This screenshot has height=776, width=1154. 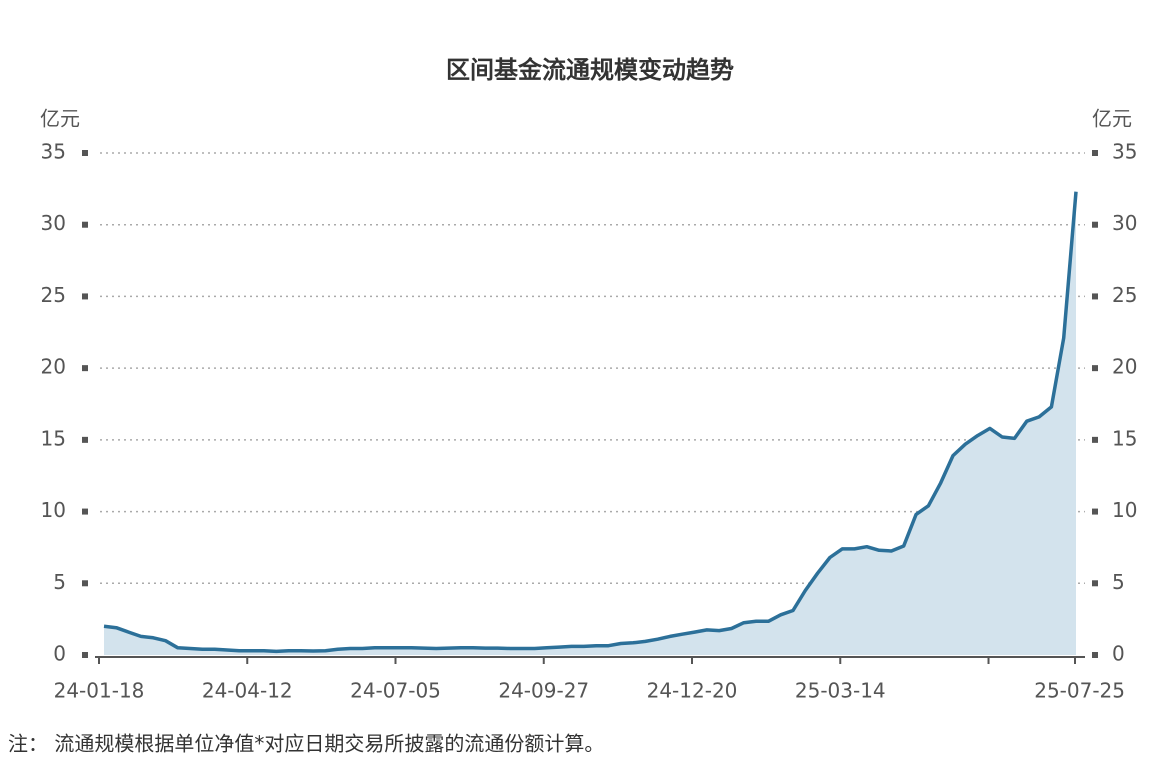 I want to click on y-tick-label: 20, so click(x=53, y=367).